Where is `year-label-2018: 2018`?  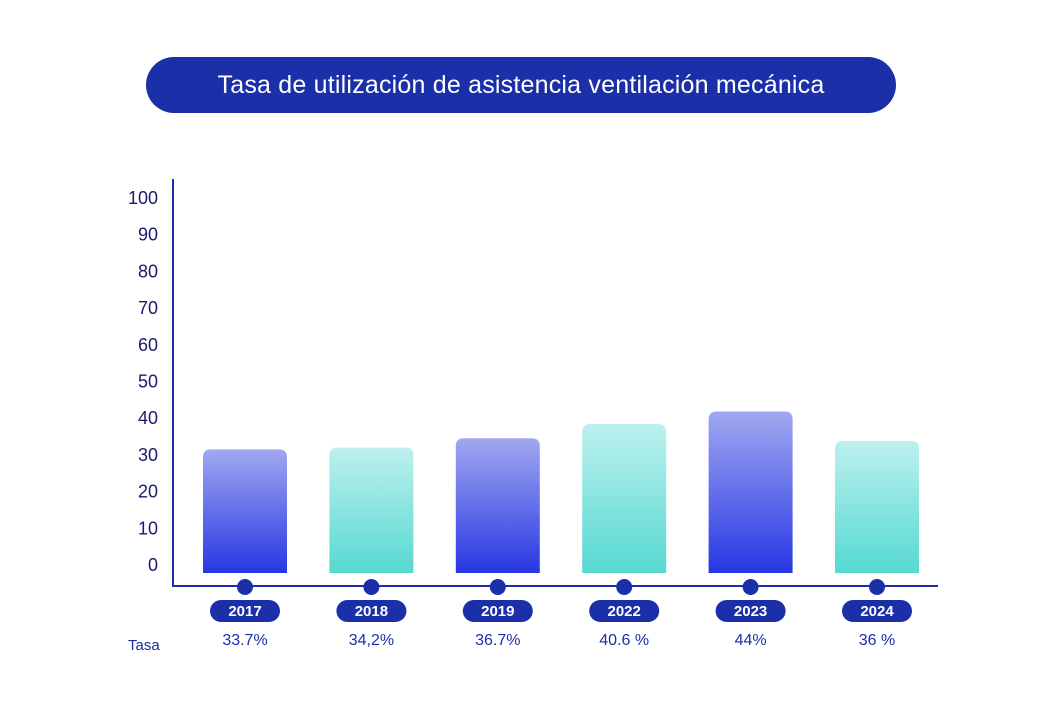
year-label-2018: 2018 is located at coordinates (371, 611).